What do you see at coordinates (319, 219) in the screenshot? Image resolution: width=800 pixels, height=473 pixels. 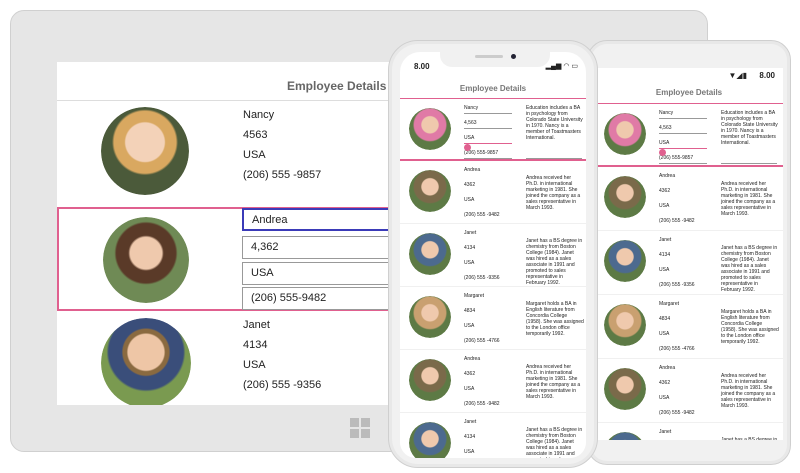 I see `name-input: Andrea` at bounding box center [319, 219].